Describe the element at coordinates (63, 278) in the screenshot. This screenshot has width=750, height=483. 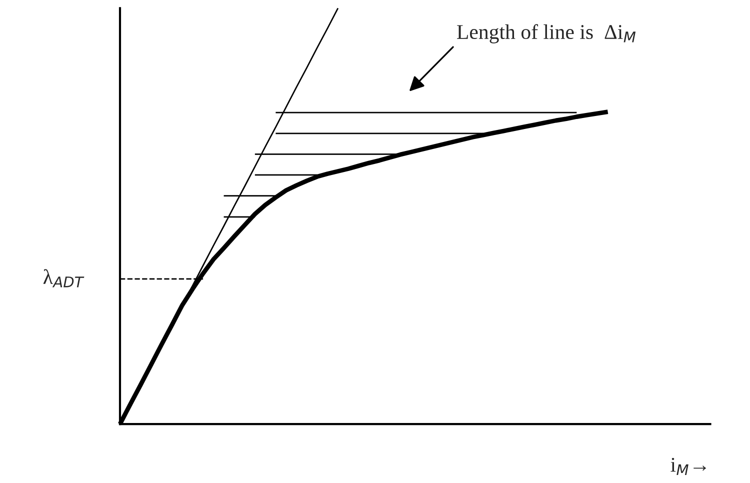
I see `text: λ$_{ADT}$` at that location.